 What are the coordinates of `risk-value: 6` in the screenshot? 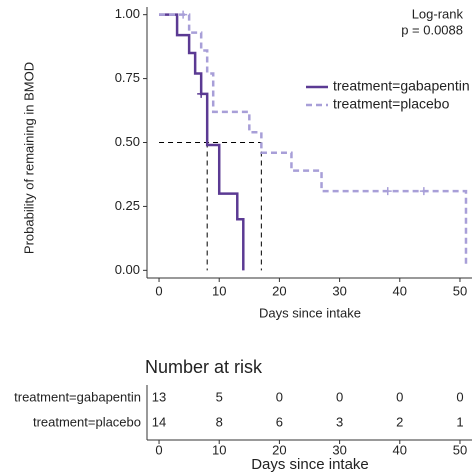 It's located at (279, 421).